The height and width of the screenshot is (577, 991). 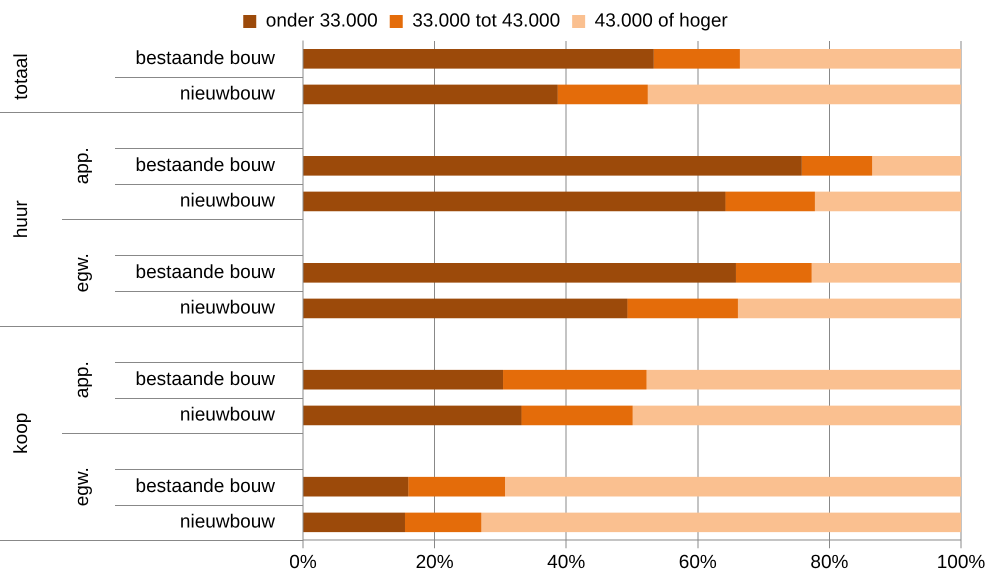 I want to click on x-tick-label: 80%, so click(x=829, y=562).